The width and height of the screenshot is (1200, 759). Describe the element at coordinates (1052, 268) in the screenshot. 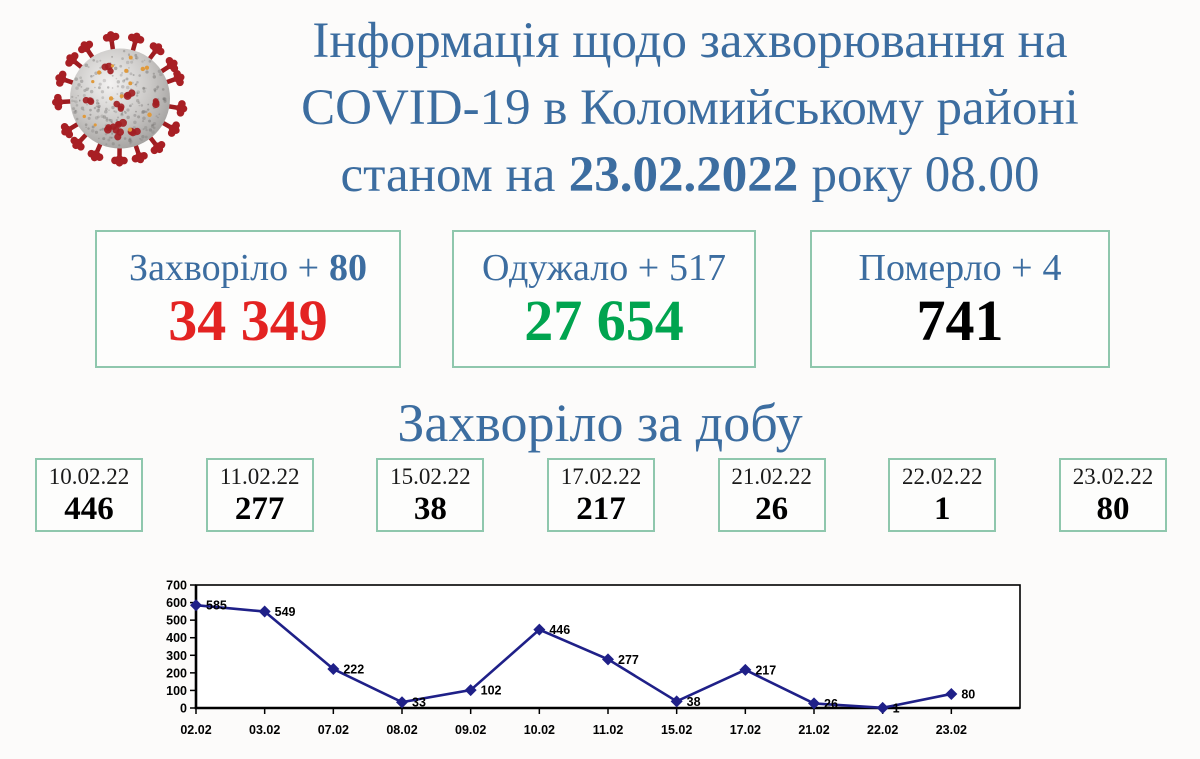

I see `deaths-daily-delta: 4` at that location.